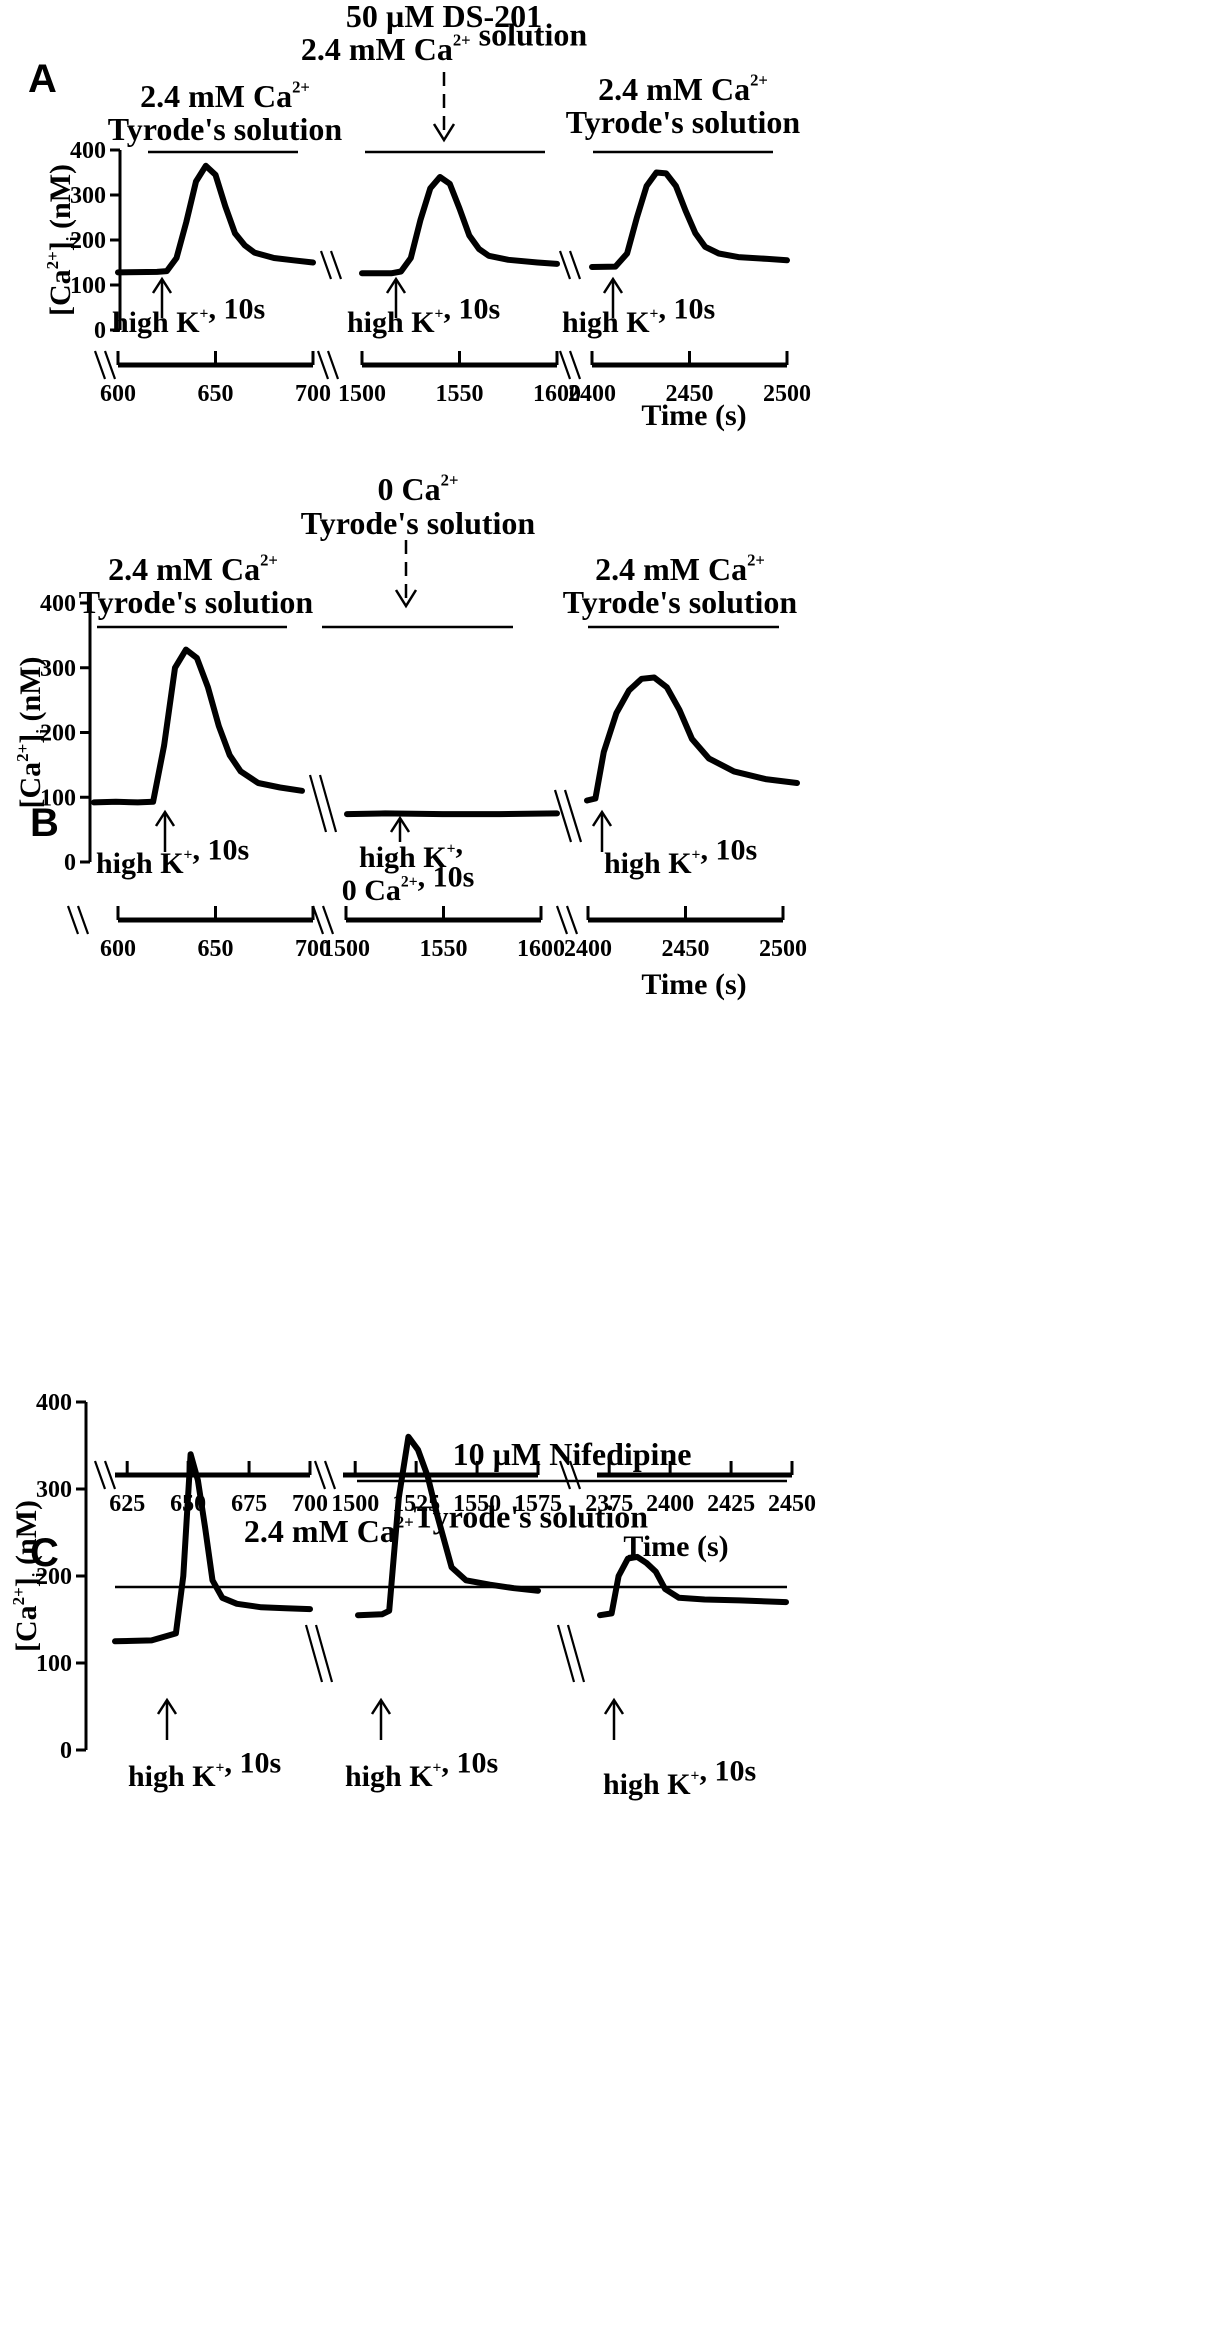  What do you see at coordinates (249, 1504) in the screenshot?
I see `panel-c-seg1-x-tick-label-675: 675` at bounding box center [249, 1504].